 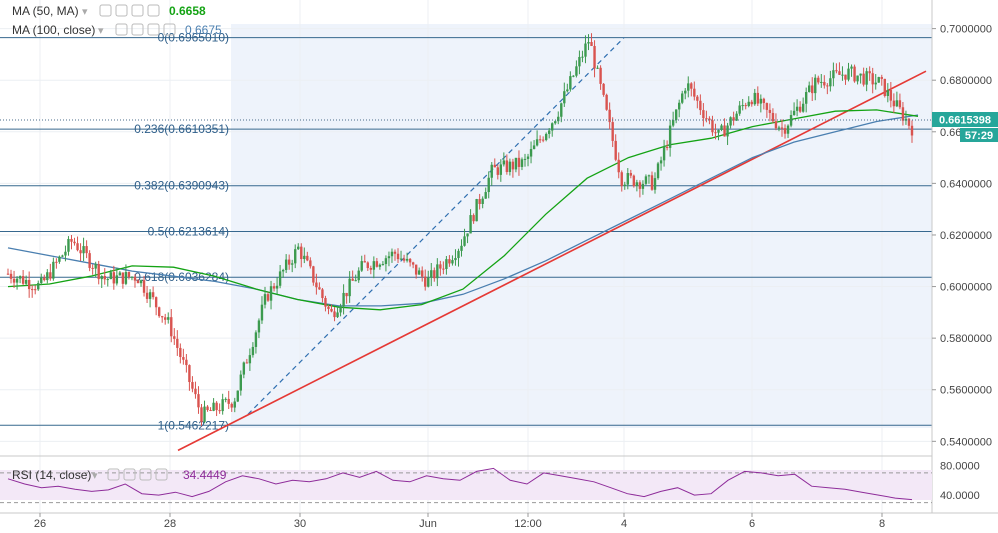 I want to click on rsi-close-icon, so click(x=145, y=474).